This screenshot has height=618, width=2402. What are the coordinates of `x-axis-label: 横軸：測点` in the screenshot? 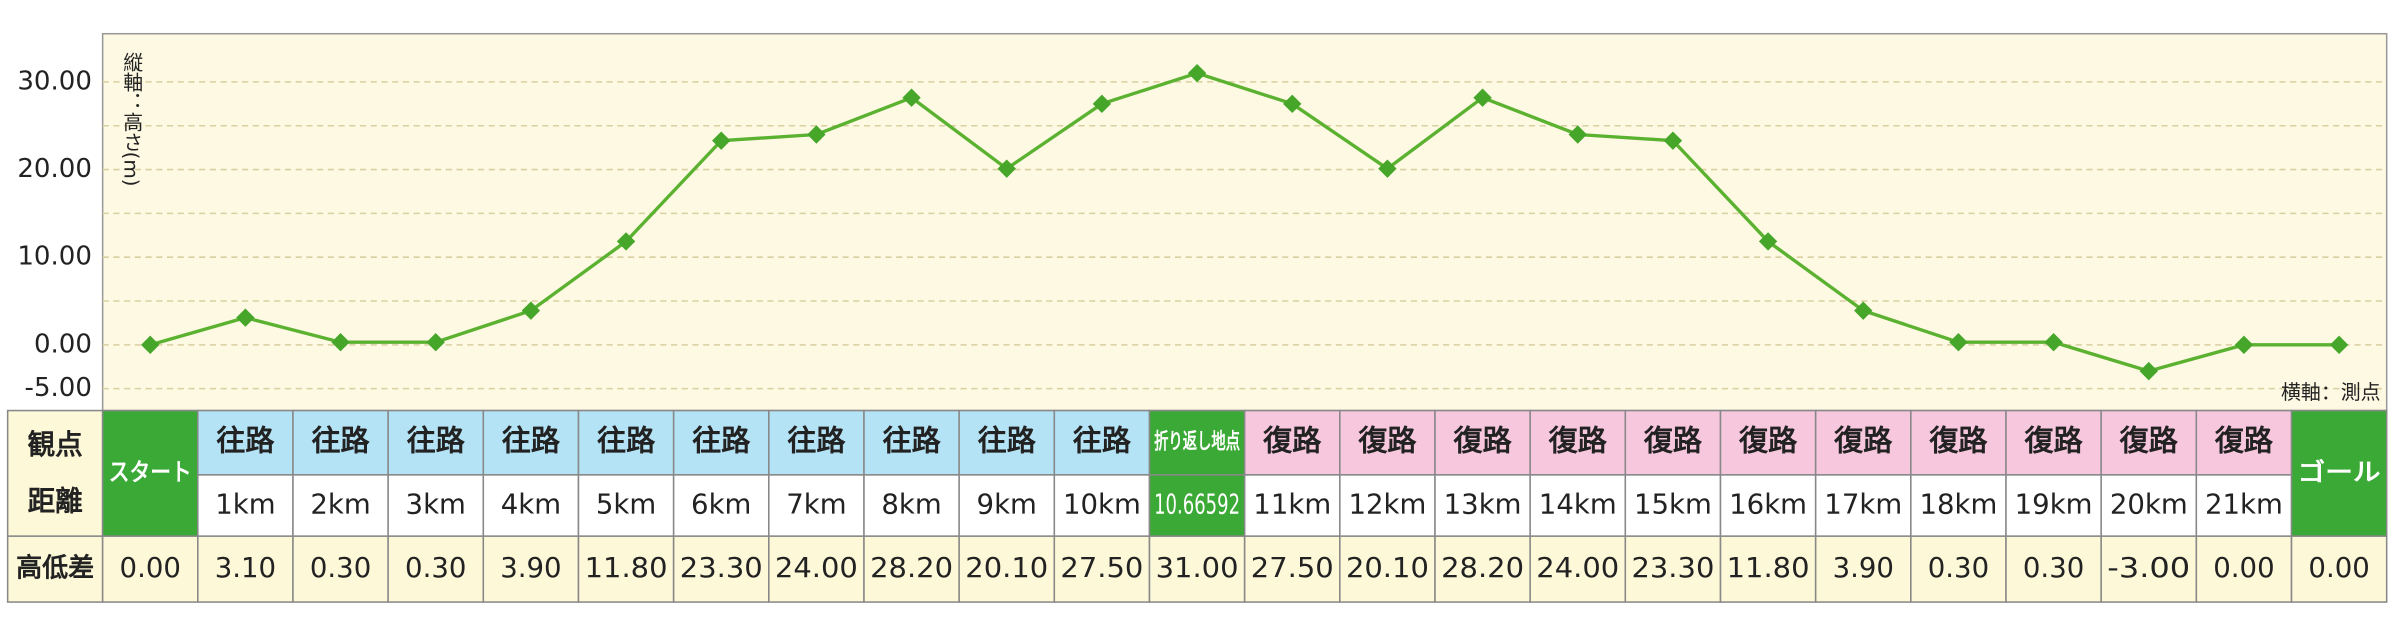 It's located at (2331, 392).